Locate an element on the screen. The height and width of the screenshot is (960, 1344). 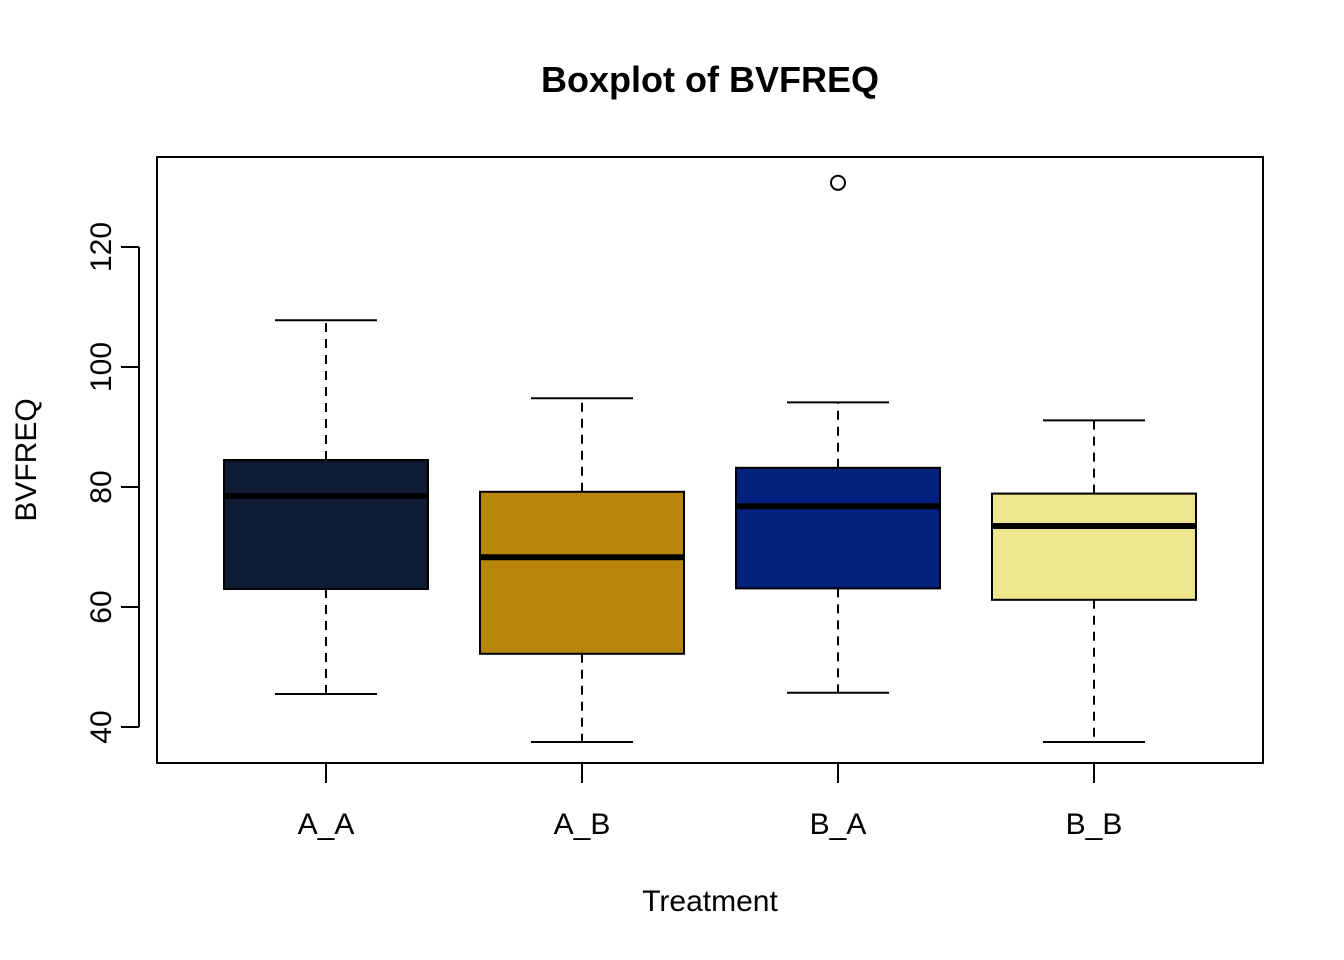
x-tick-label: B_B is located at coordinates (1094, 824).